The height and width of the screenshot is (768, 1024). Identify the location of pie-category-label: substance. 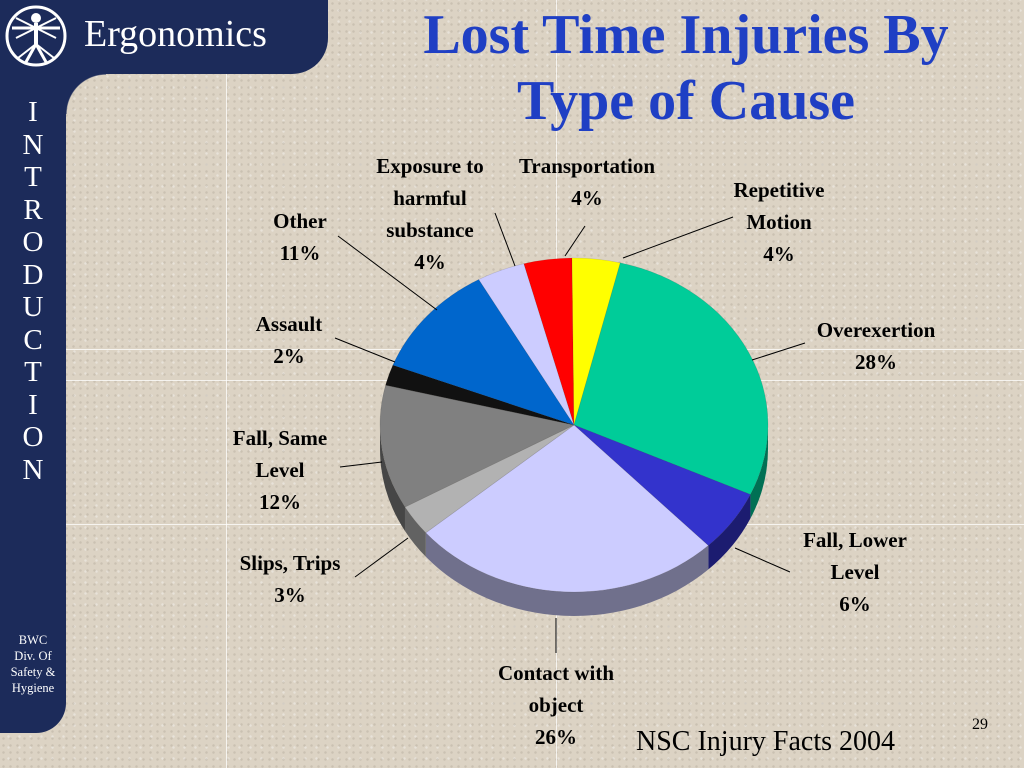
(430, 230).